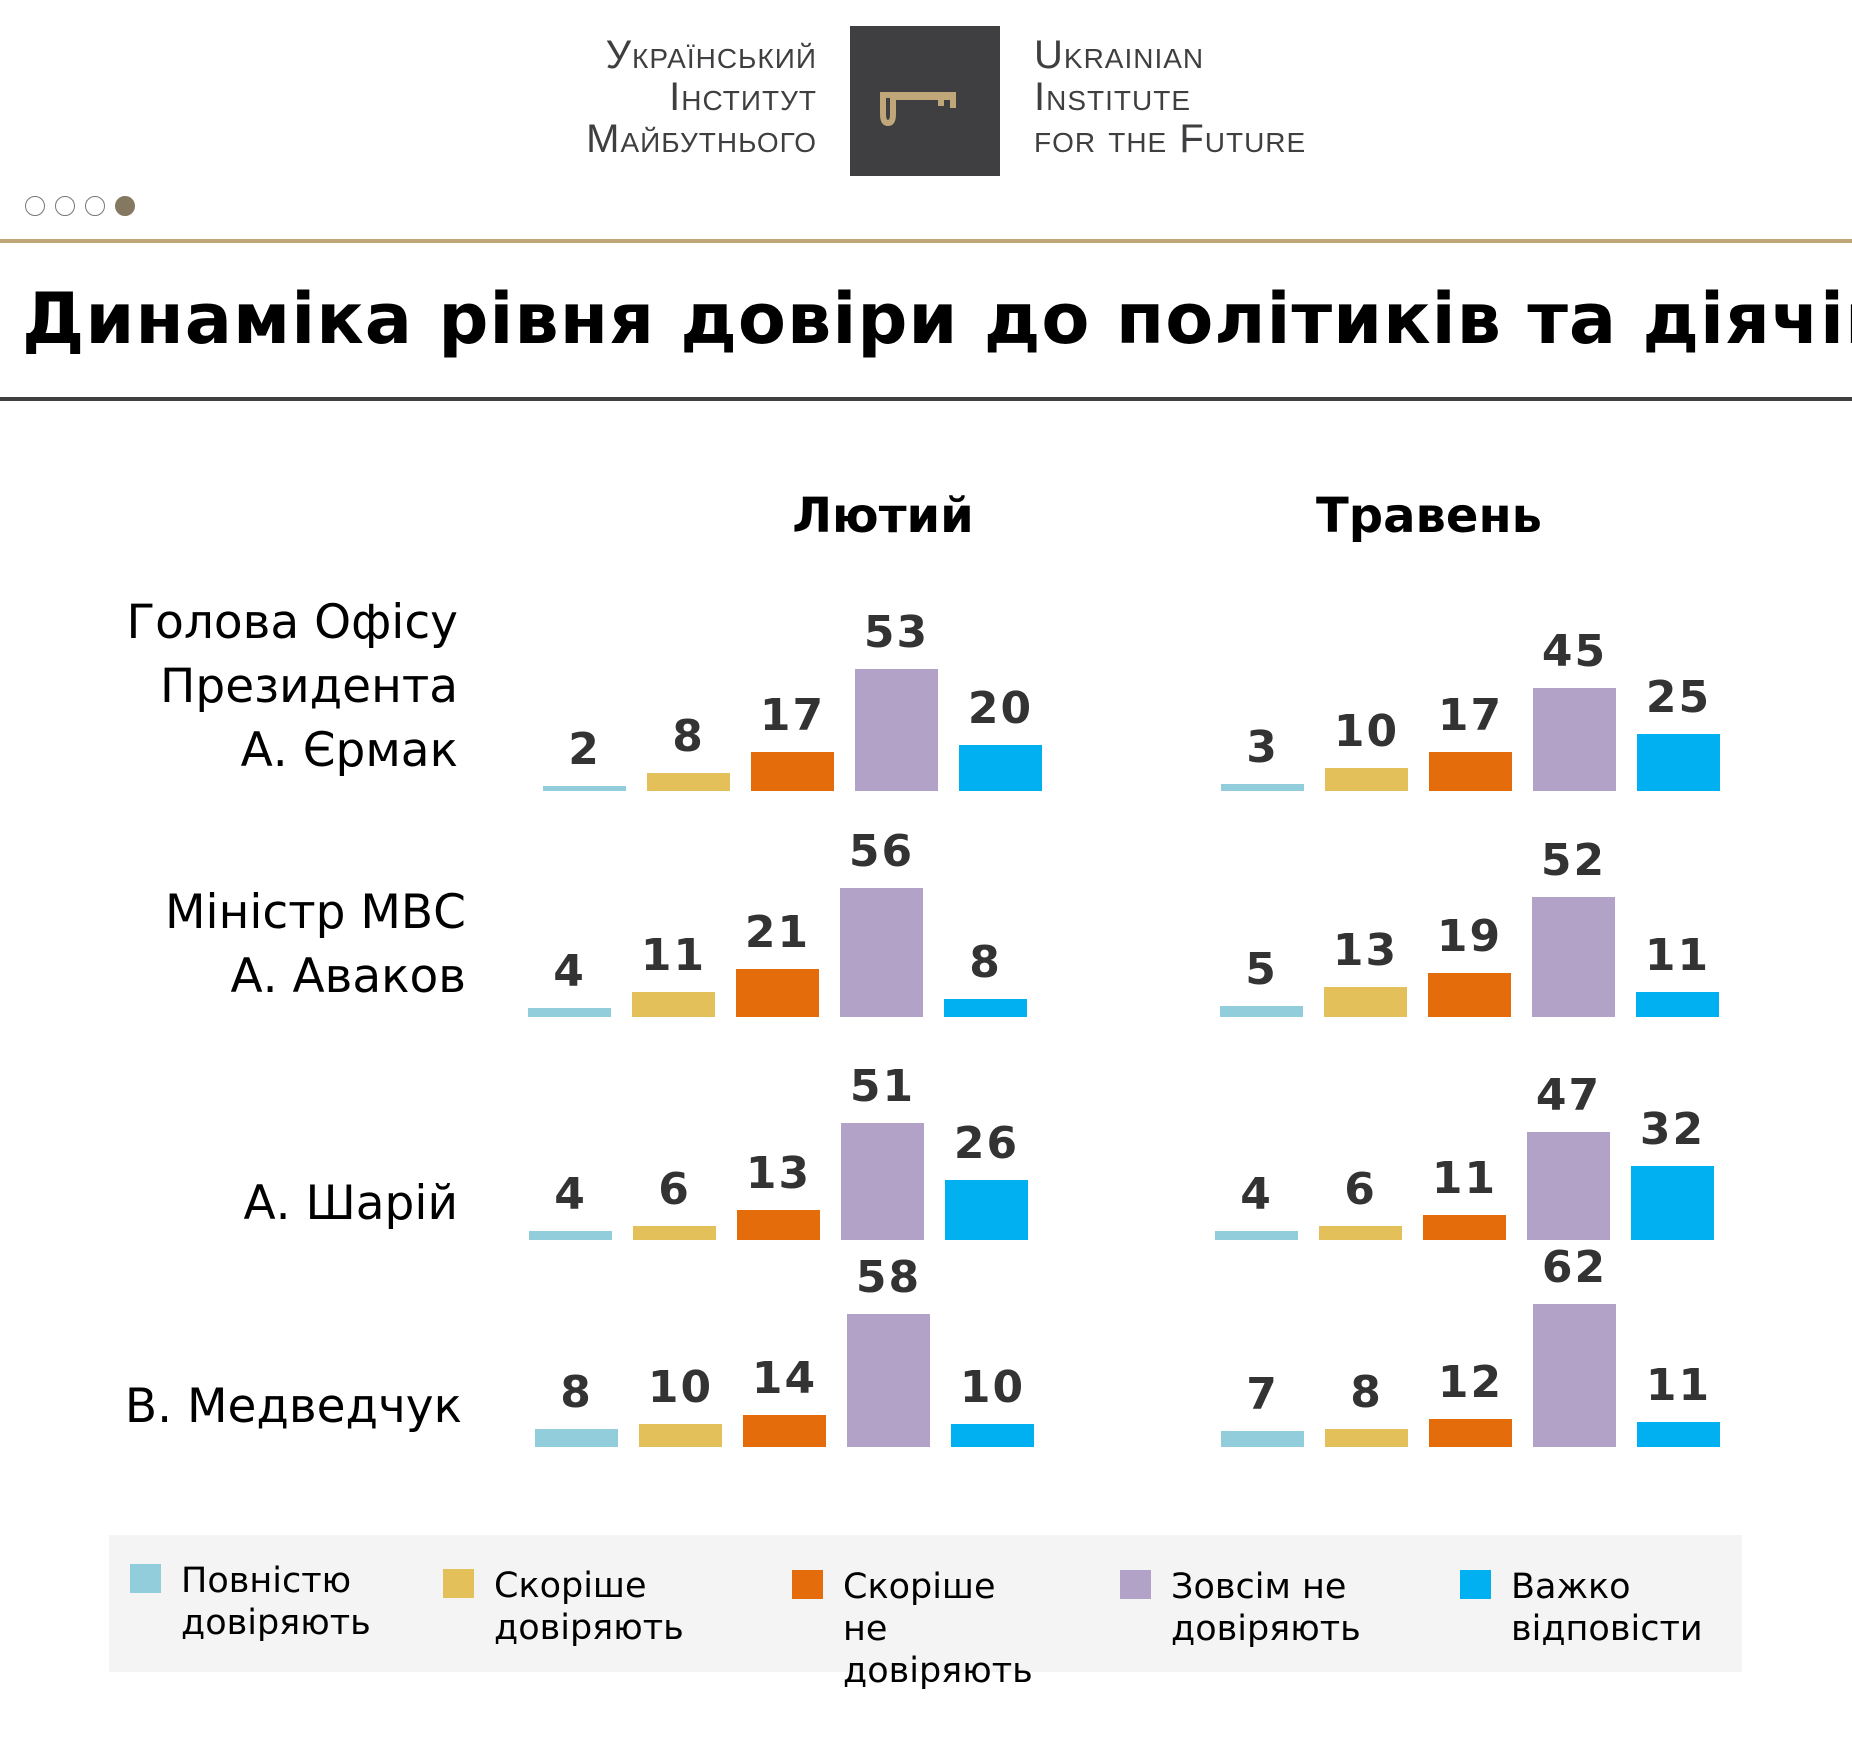  What do you see at coordinates (1261, 969) in the screenshot?
I see `data-label: 5` at bounding box center [1261, 969].